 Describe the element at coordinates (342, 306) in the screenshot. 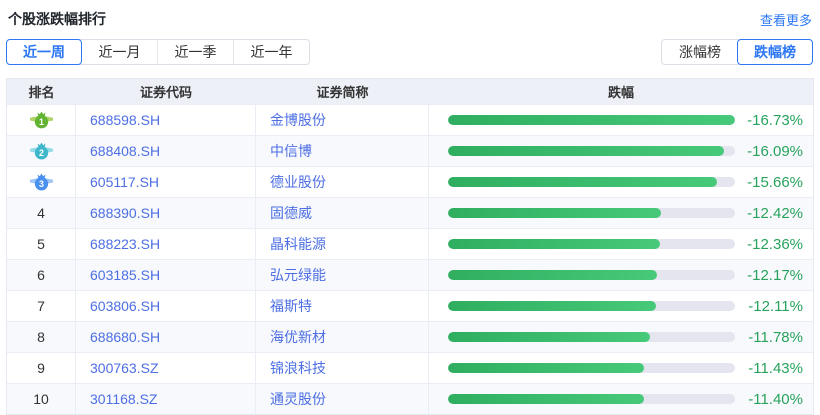

I see `stock-name-link: 福斯特` at that location.